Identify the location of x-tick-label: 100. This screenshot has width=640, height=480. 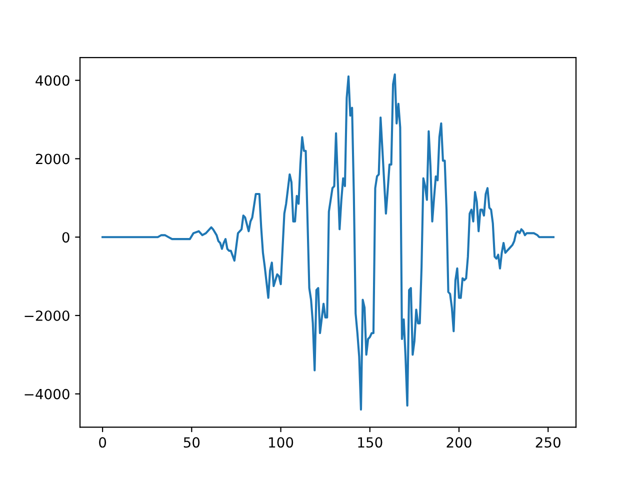
(281, 442).